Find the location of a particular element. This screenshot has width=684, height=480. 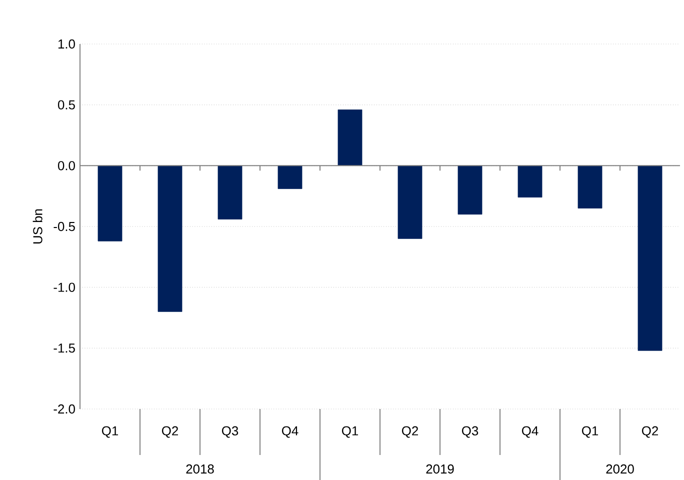

y-tick-label: -2.0 is located at coordinates (64, 409).